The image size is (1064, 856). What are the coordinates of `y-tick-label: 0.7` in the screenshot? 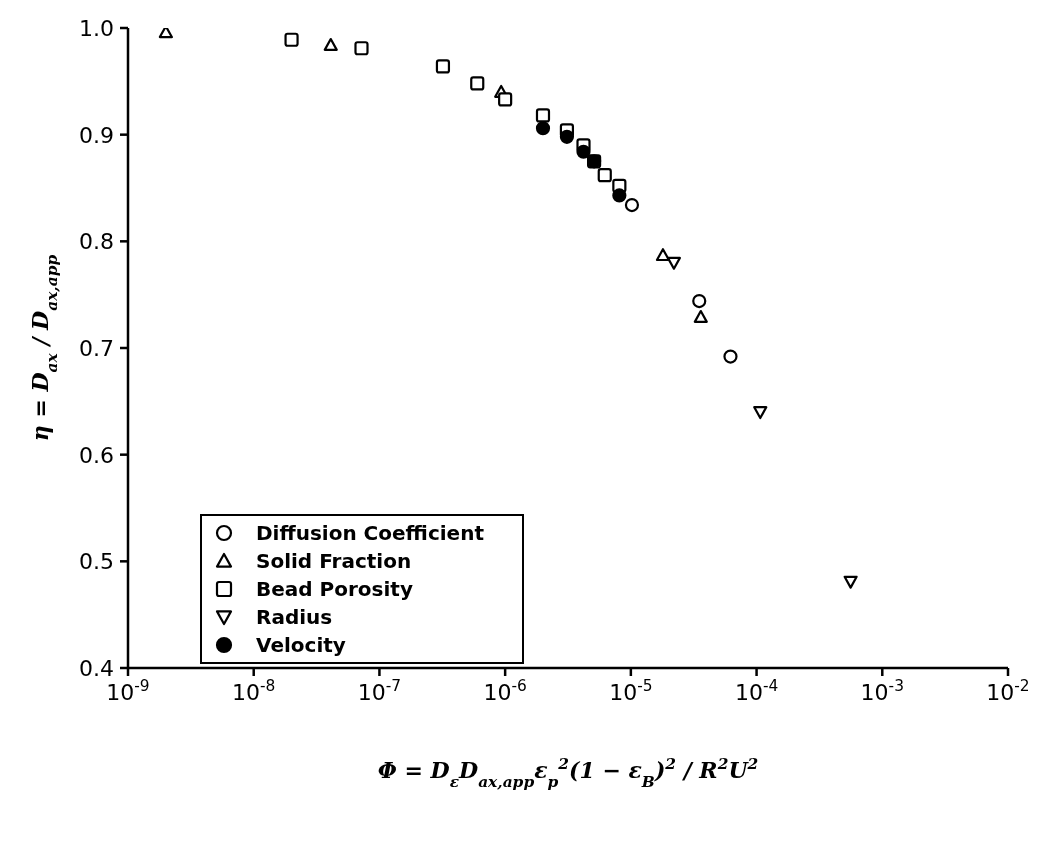 It's located at (96, 348).